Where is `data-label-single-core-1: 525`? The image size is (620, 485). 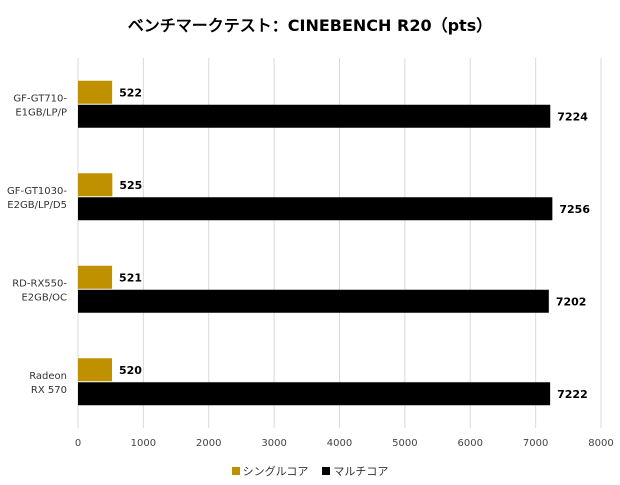 data-label-single-core-1: 525 is located at coordinates (130, 185).